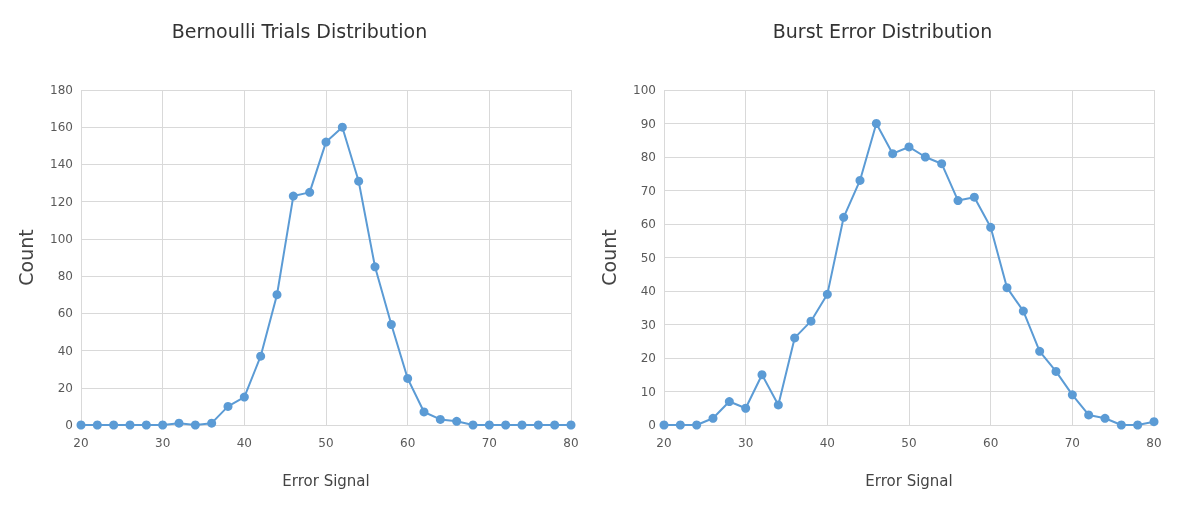 The height and width of the screenshot is (511, 1182). I want to click on y-tick-label: 70, so click(648, 190).